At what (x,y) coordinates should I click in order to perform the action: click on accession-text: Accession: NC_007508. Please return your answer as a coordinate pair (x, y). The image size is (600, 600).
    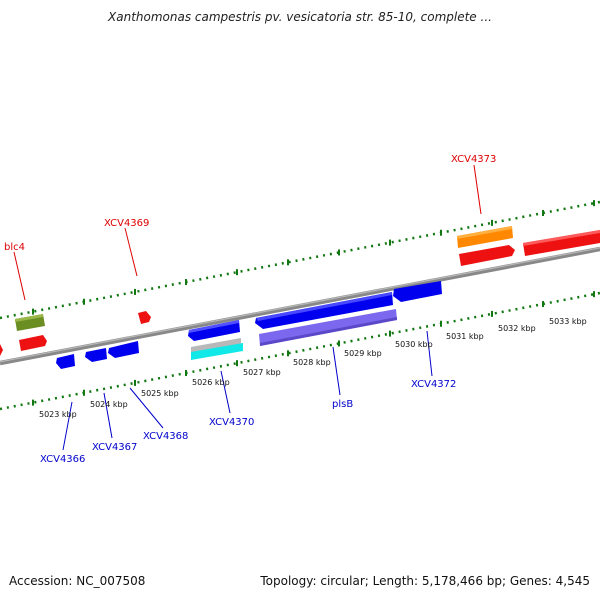
    Looking at the image, I should click on (77, 581).